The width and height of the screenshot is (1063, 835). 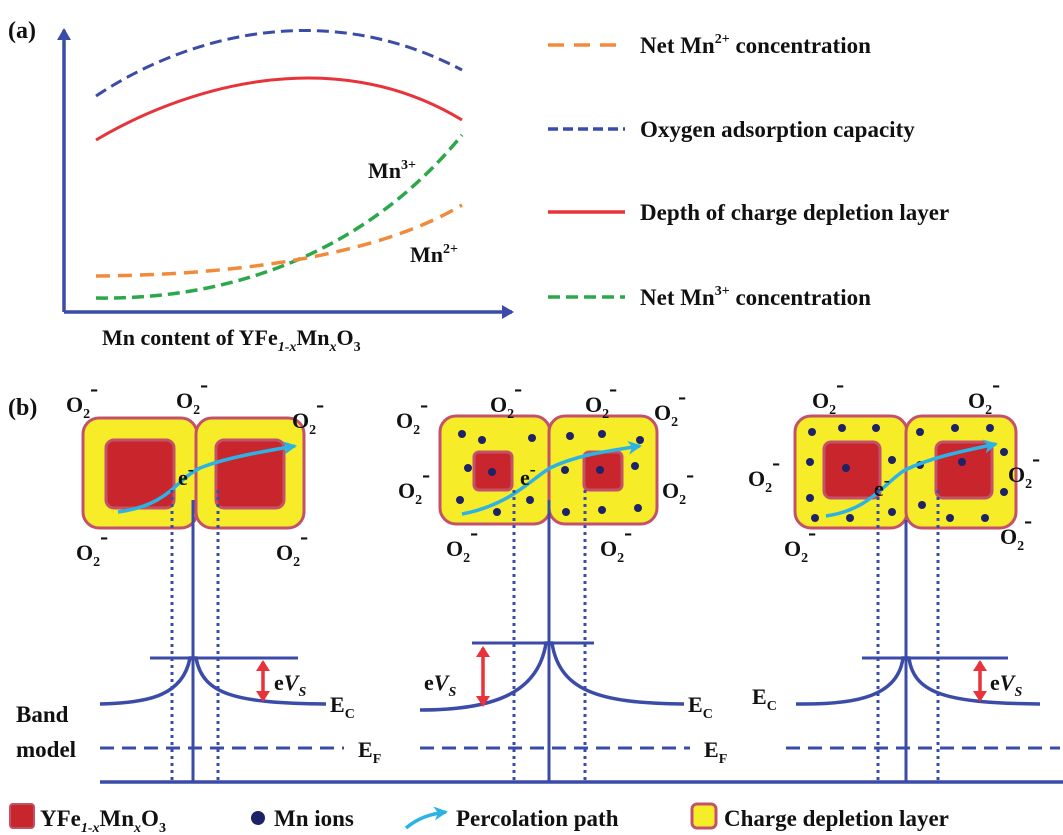 I want to click on legend-ion-dot, so click(x=258, y=818).